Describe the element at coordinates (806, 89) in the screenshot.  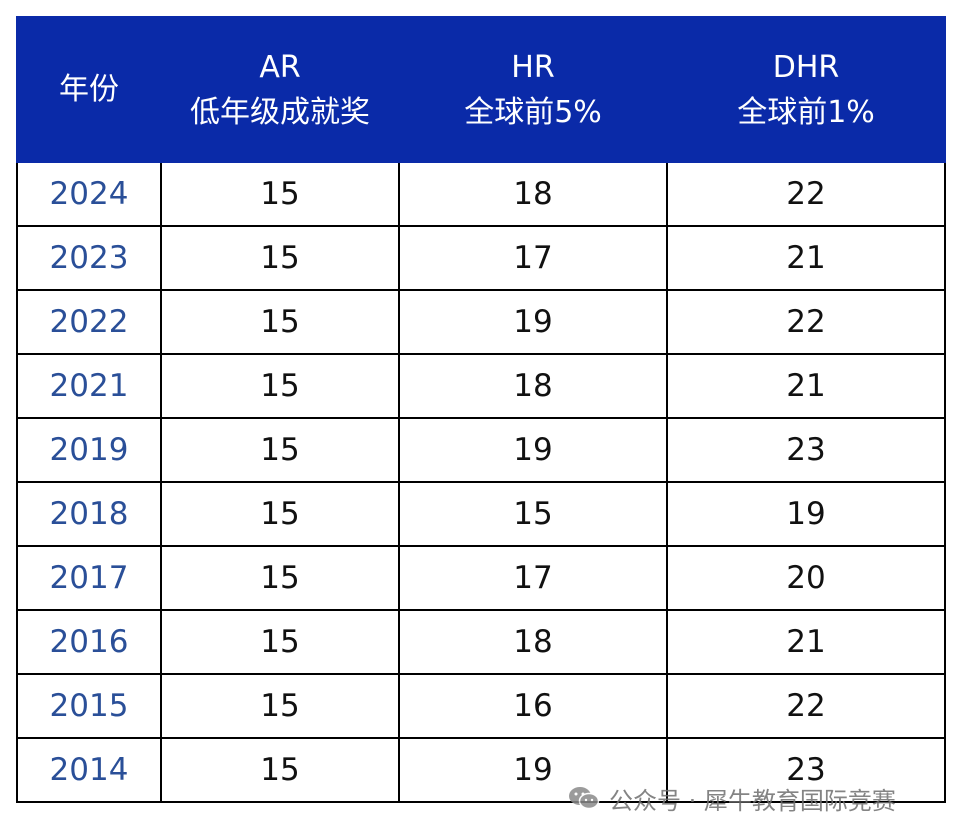
I see `header-dhr: DHR 全球前1%` at that location.